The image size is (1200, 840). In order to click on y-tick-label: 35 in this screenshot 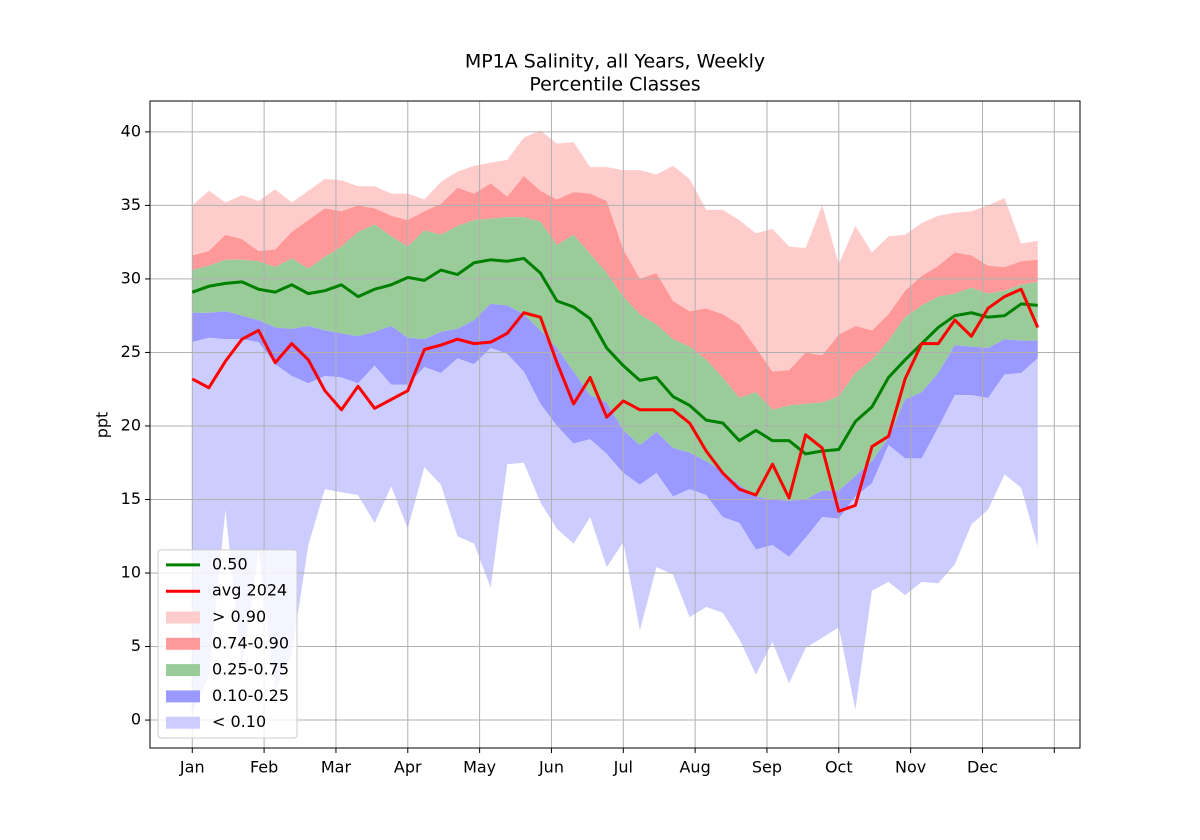, I will do `click(131, 204)`.